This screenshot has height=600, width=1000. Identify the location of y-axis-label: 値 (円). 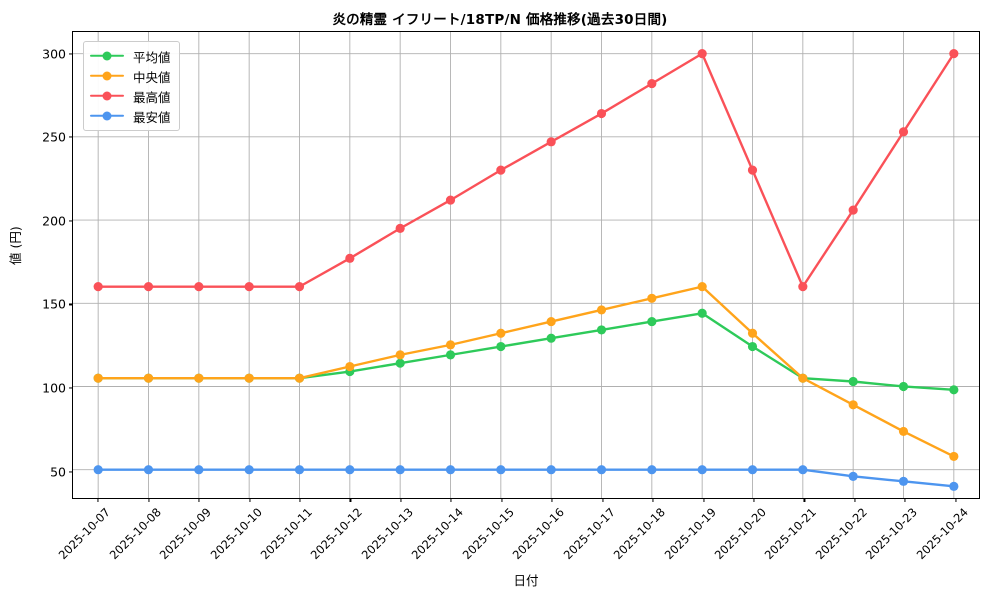
(15, 245).